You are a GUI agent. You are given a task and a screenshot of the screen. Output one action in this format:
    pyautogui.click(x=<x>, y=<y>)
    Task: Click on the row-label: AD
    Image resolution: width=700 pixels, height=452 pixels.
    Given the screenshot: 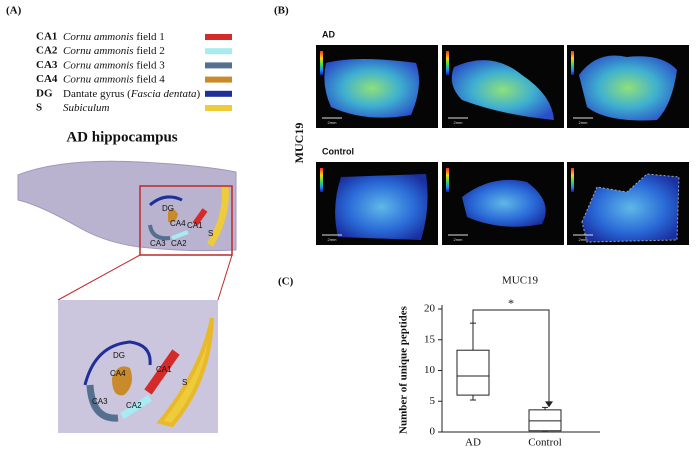 What is the action you would take?
    pyautogui.click(x=328, y=34)
    